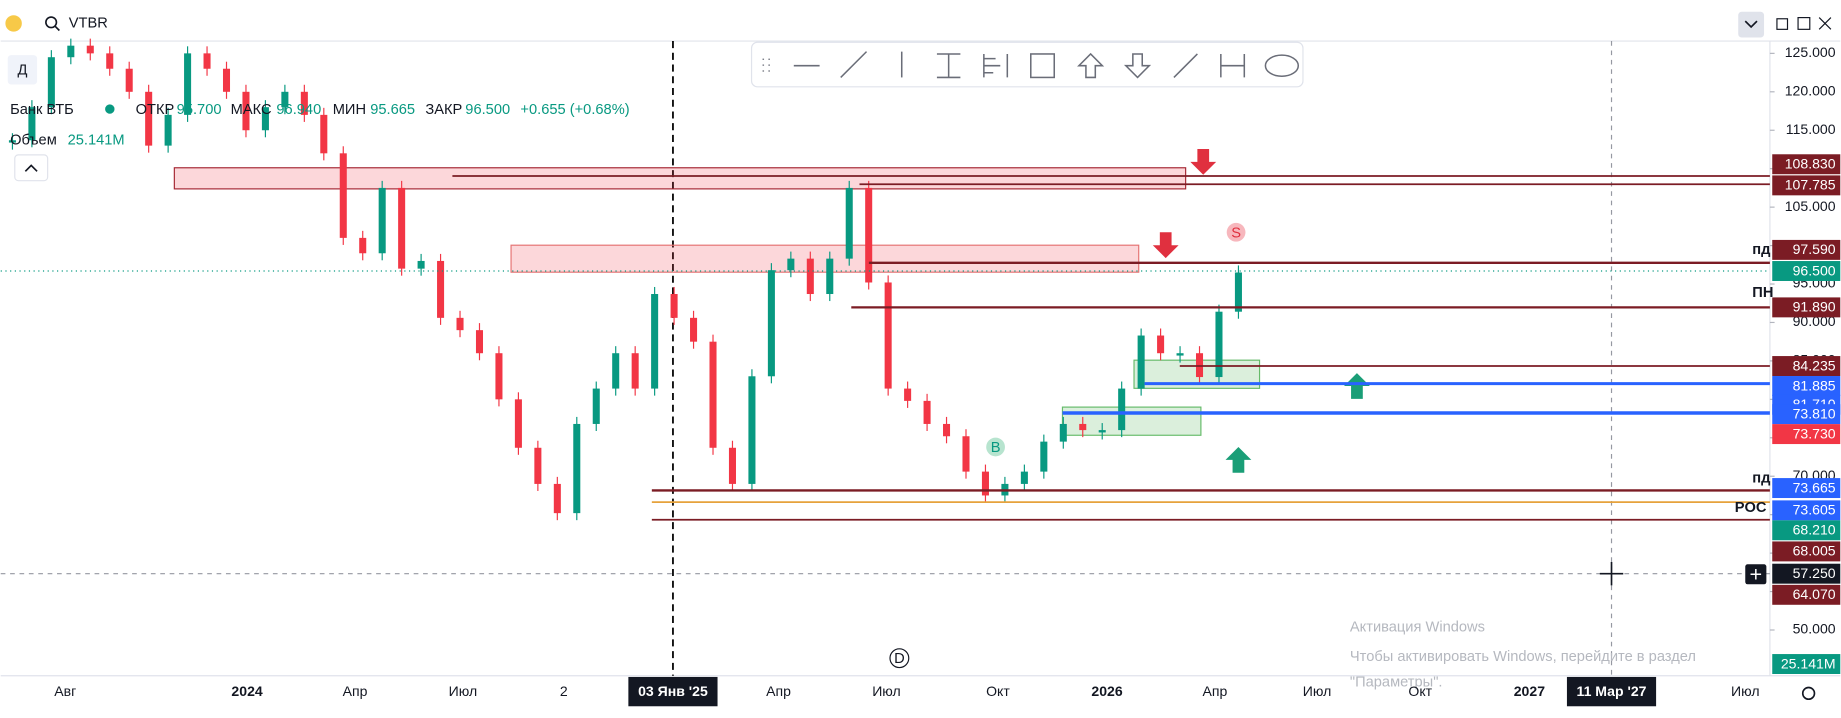  Describe the element at coordinates (998, 691) in the screenshot. I see `x-tick-label: Окт` at that location.